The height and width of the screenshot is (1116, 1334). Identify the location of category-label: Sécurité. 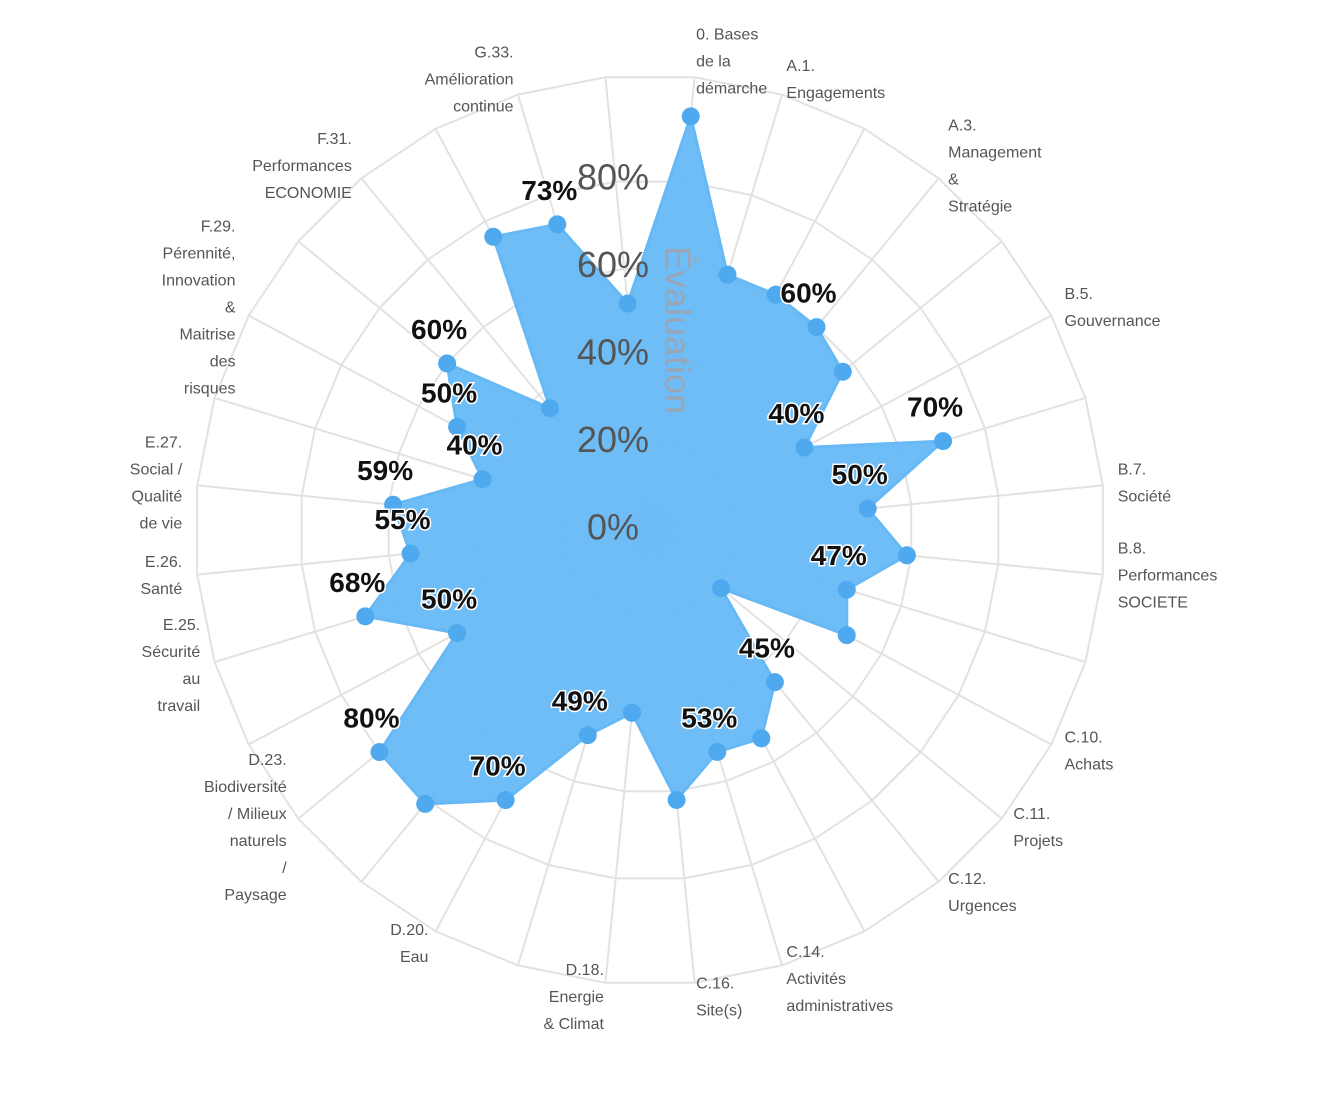
(171, 652).